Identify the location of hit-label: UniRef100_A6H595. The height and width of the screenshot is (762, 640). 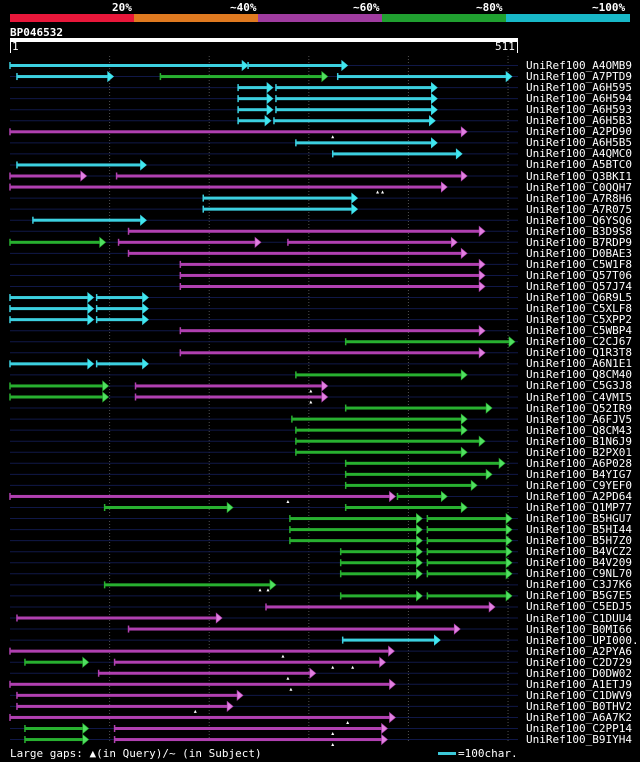
(579, 88).